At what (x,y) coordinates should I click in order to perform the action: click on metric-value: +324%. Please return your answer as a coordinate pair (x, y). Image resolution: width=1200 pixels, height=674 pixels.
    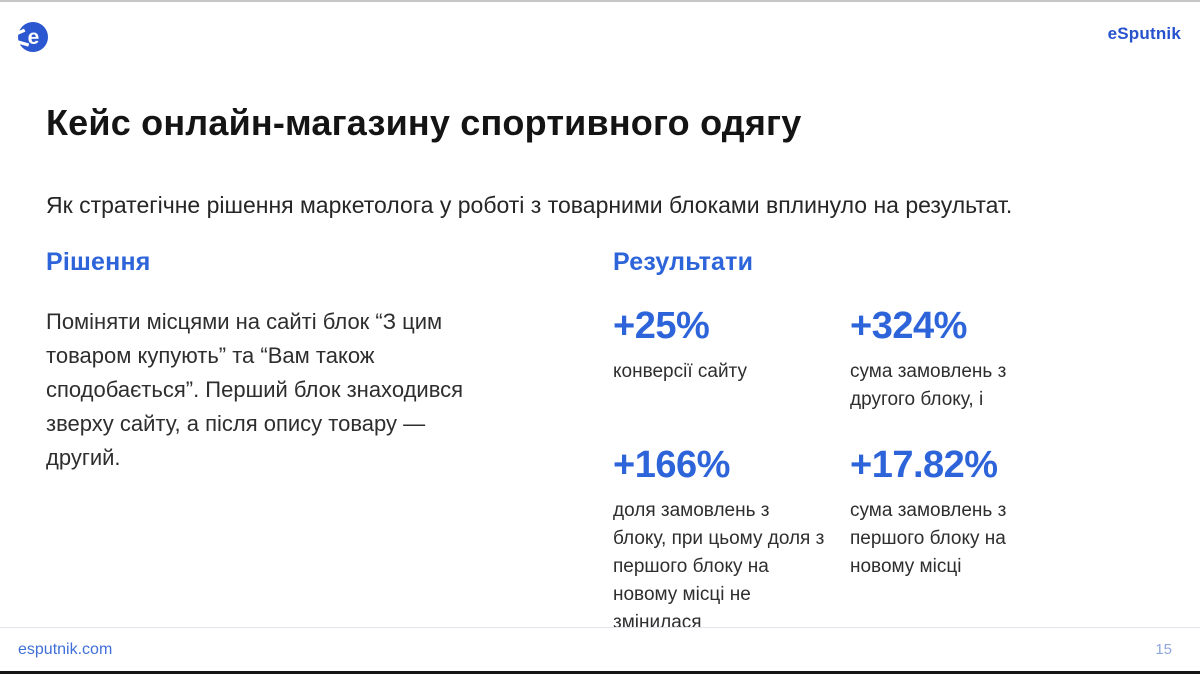
    Looking at the image, I should click on (908, 326).